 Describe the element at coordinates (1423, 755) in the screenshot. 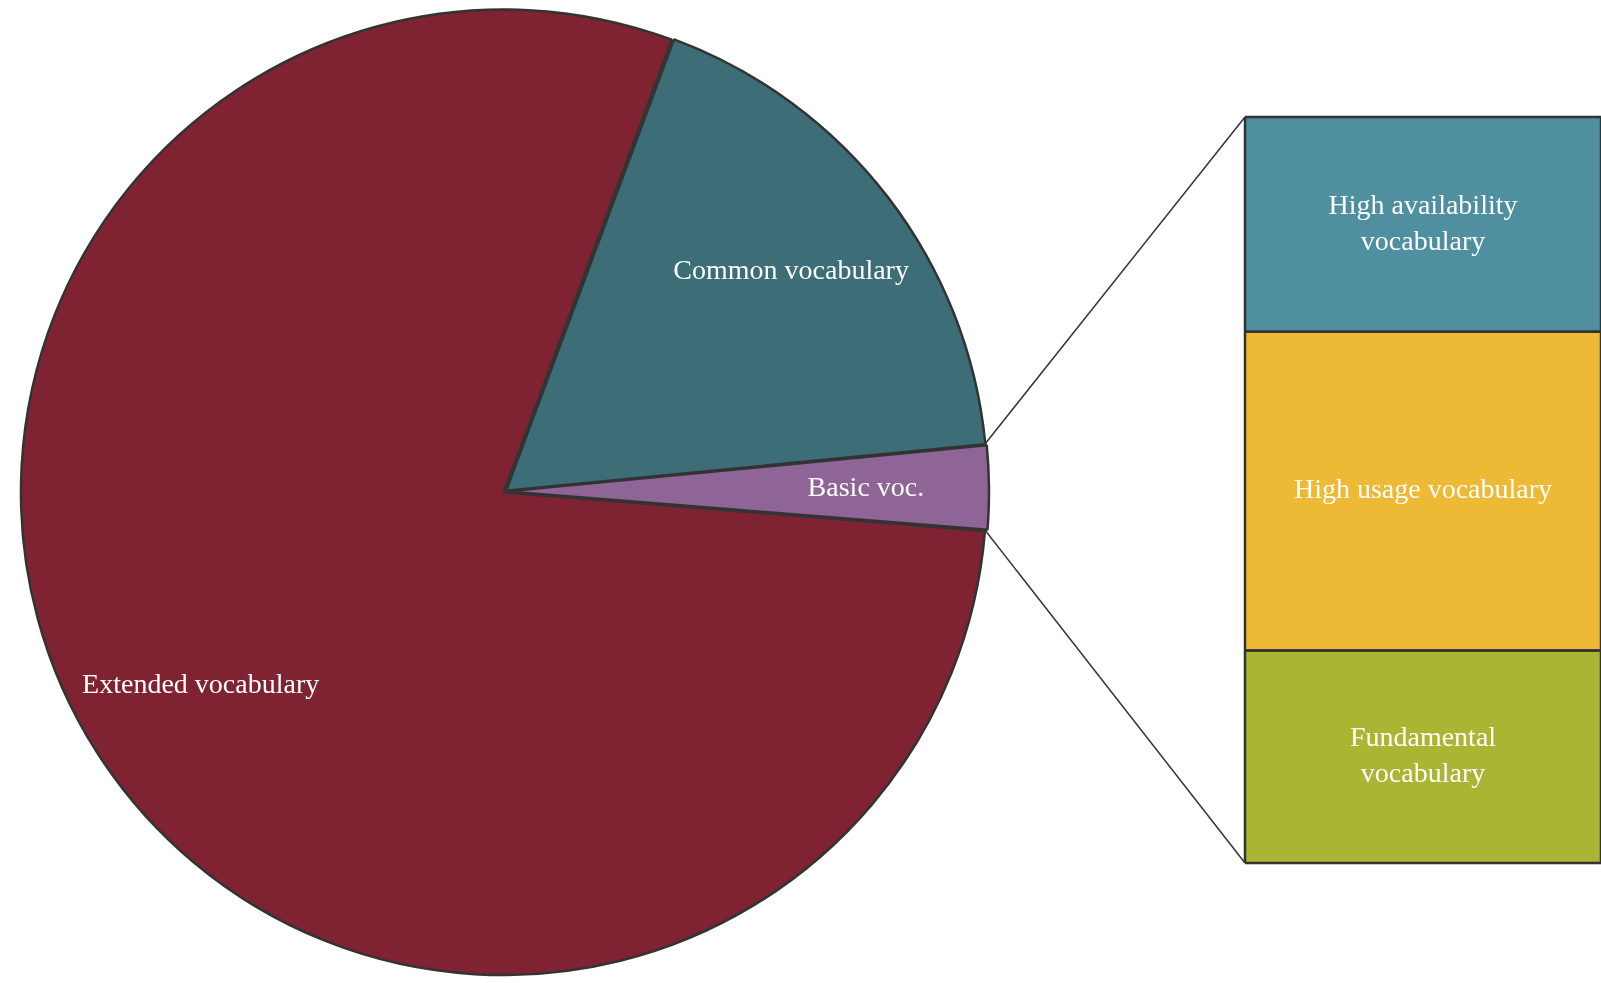

I see `series-label: Fundamental vocabulary` at that location.